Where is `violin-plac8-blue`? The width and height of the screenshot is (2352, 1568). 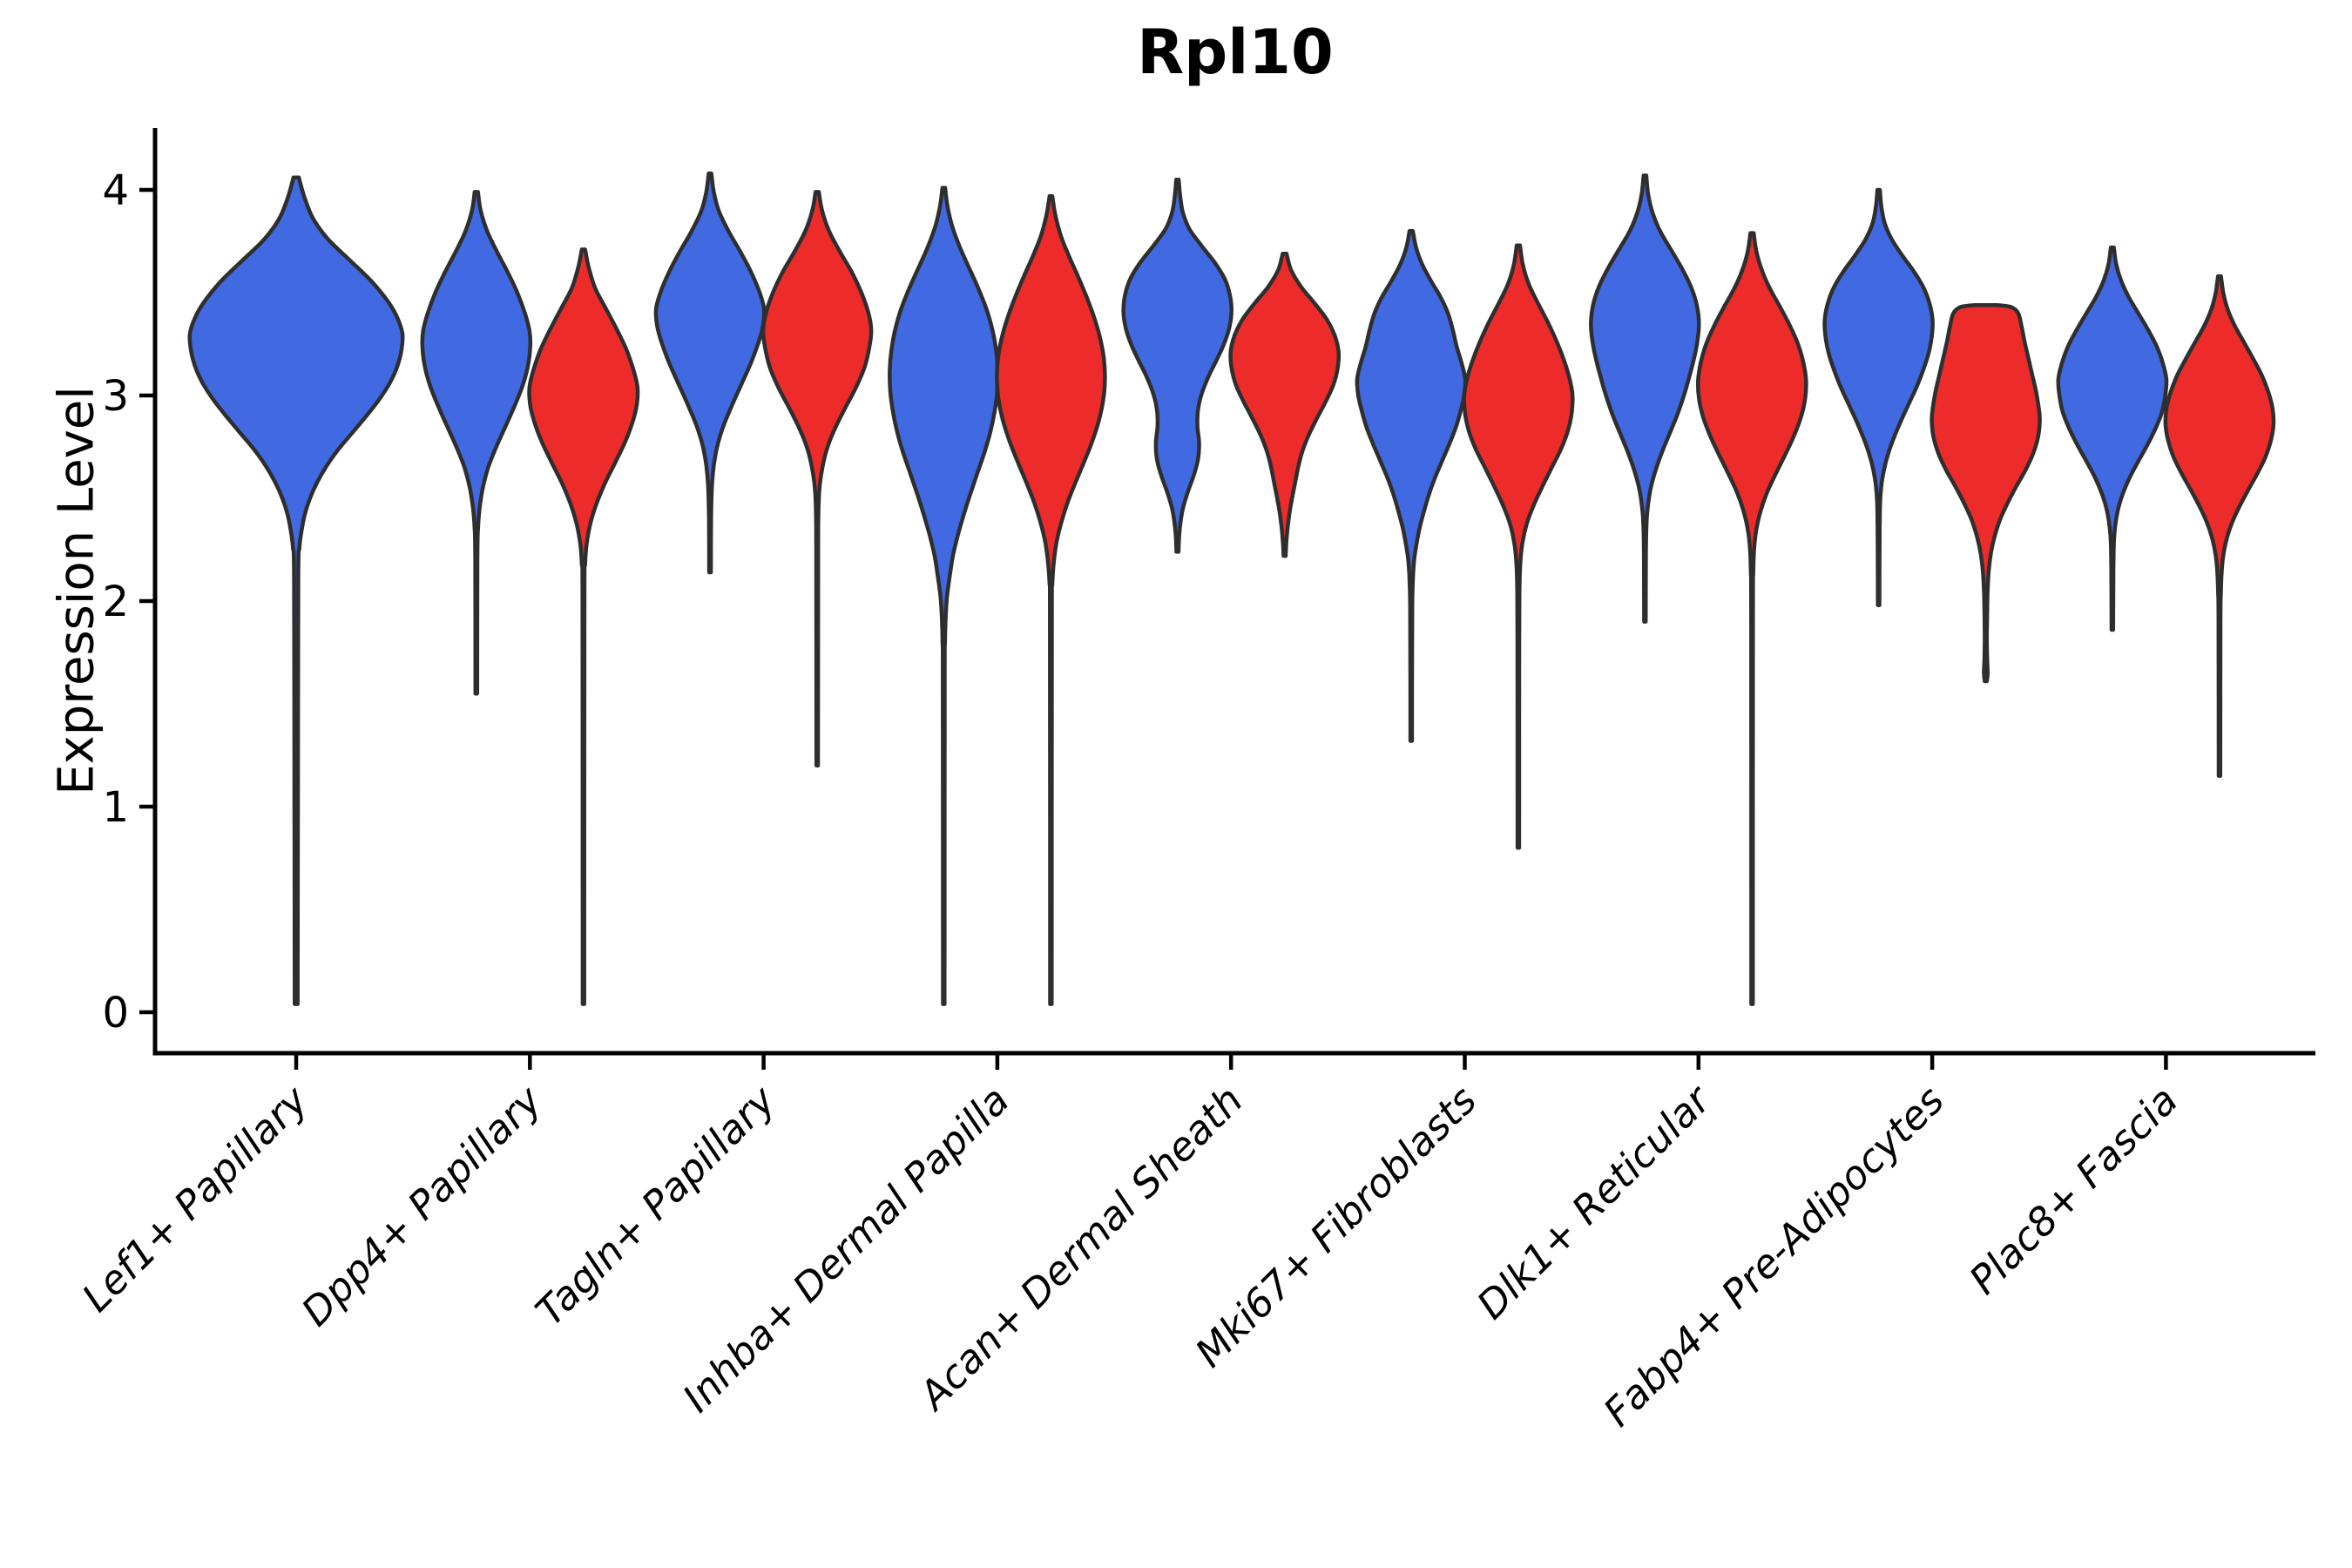 violin-plac8-blue is located at coordinates (2112, 438).